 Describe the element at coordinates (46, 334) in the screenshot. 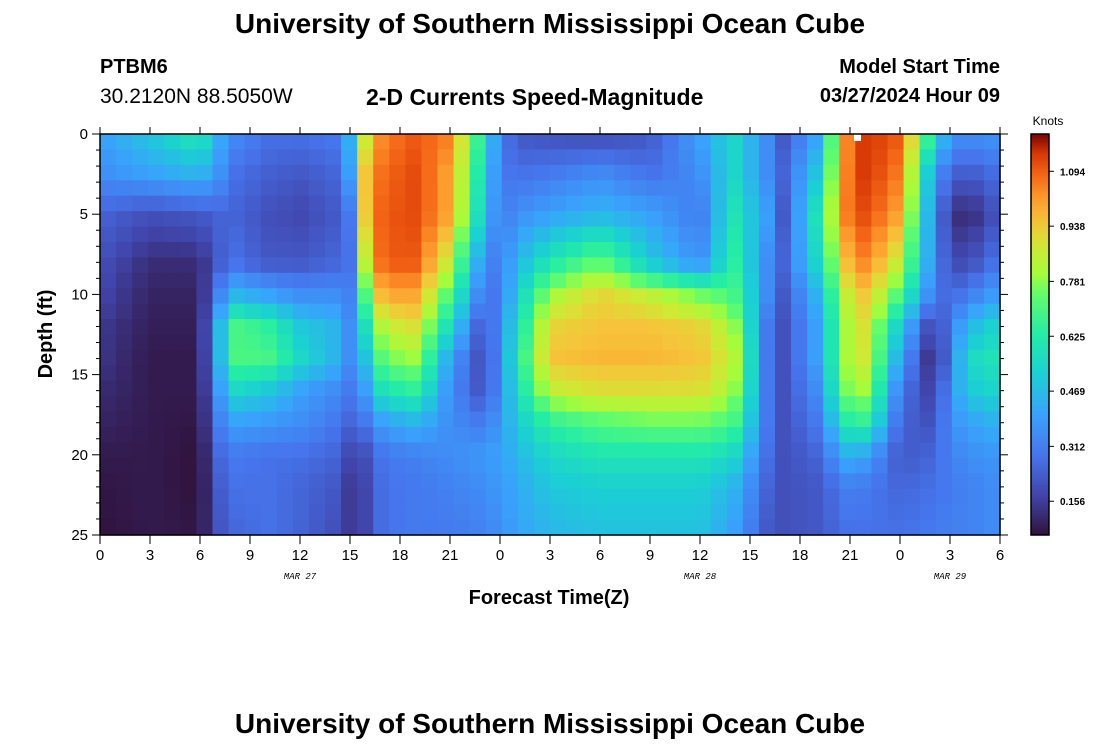

I see `y-axis-title: Depth (ft)` at that location.